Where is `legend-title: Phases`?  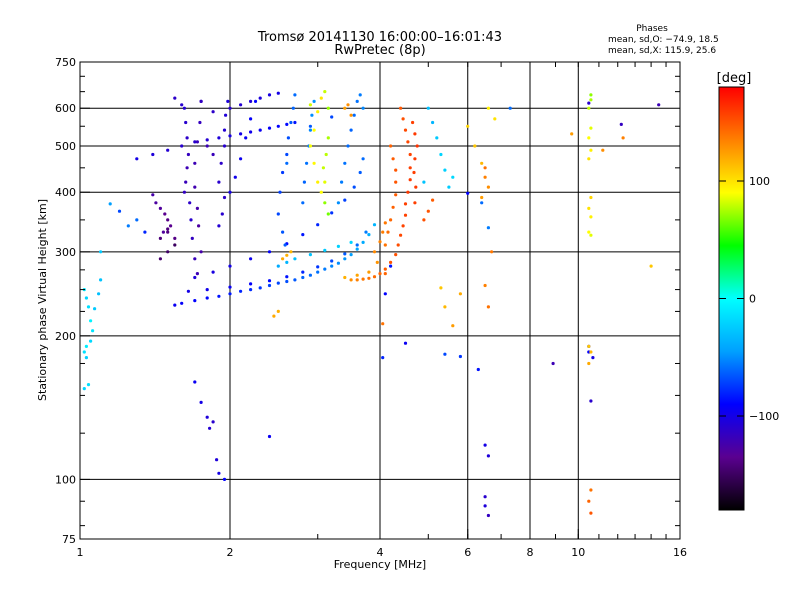
legend-title: Phases is located at coordinates (652, 29).